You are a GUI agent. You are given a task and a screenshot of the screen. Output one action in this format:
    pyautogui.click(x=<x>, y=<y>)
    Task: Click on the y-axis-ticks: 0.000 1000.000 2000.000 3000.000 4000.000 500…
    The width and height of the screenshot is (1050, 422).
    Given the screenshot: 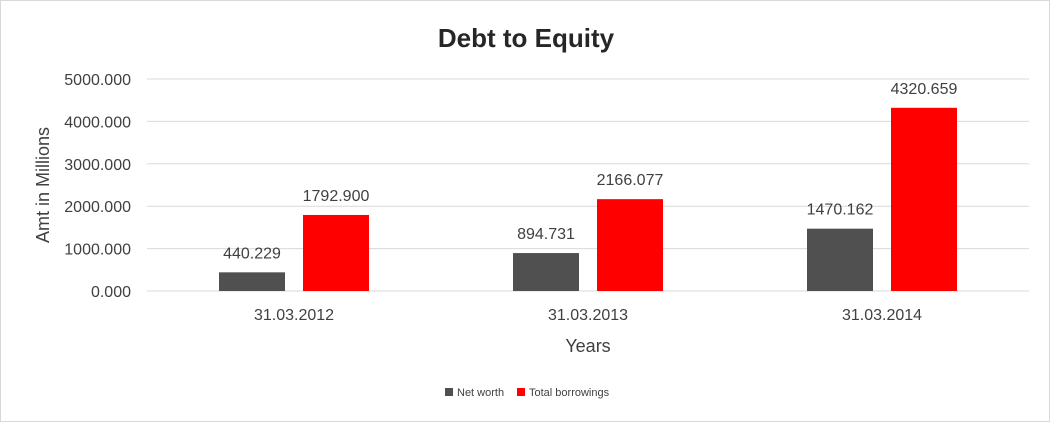 What is the action you would take?
    pyautogui.click(x=97, y=186)
    